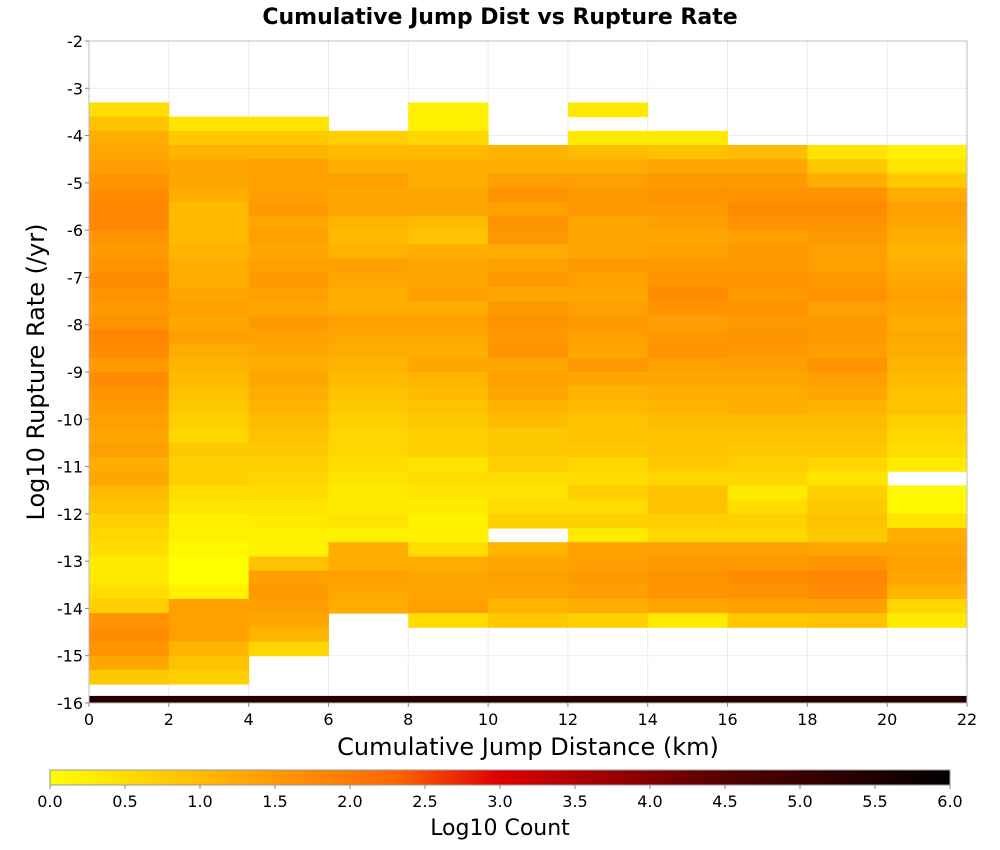 The image size is (1000, 850). Describe the element at coordinates (799, 801) in the screenshot. I see `colorbar-tick-label: 5.0` at that location.